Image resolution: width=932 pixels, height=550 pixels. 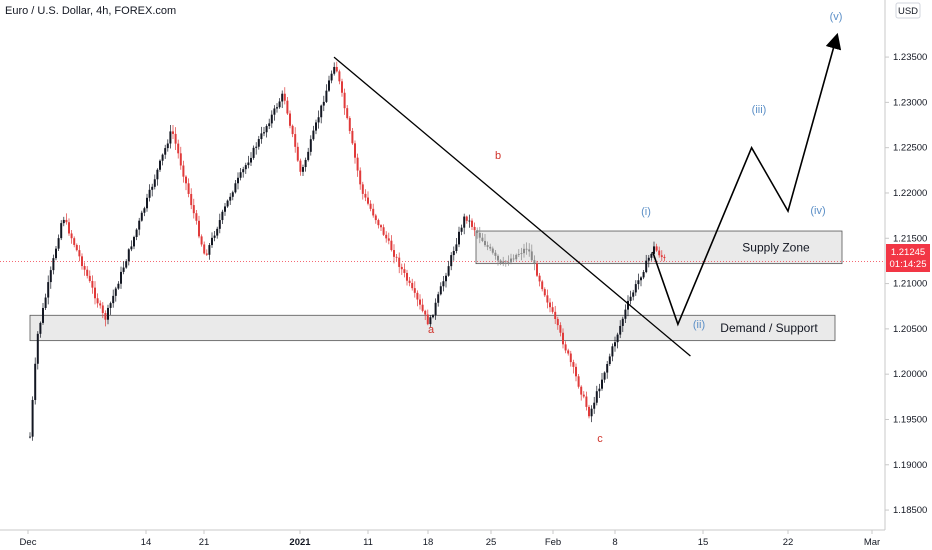 I want to click on zone-box, so click(x=432, y=328).